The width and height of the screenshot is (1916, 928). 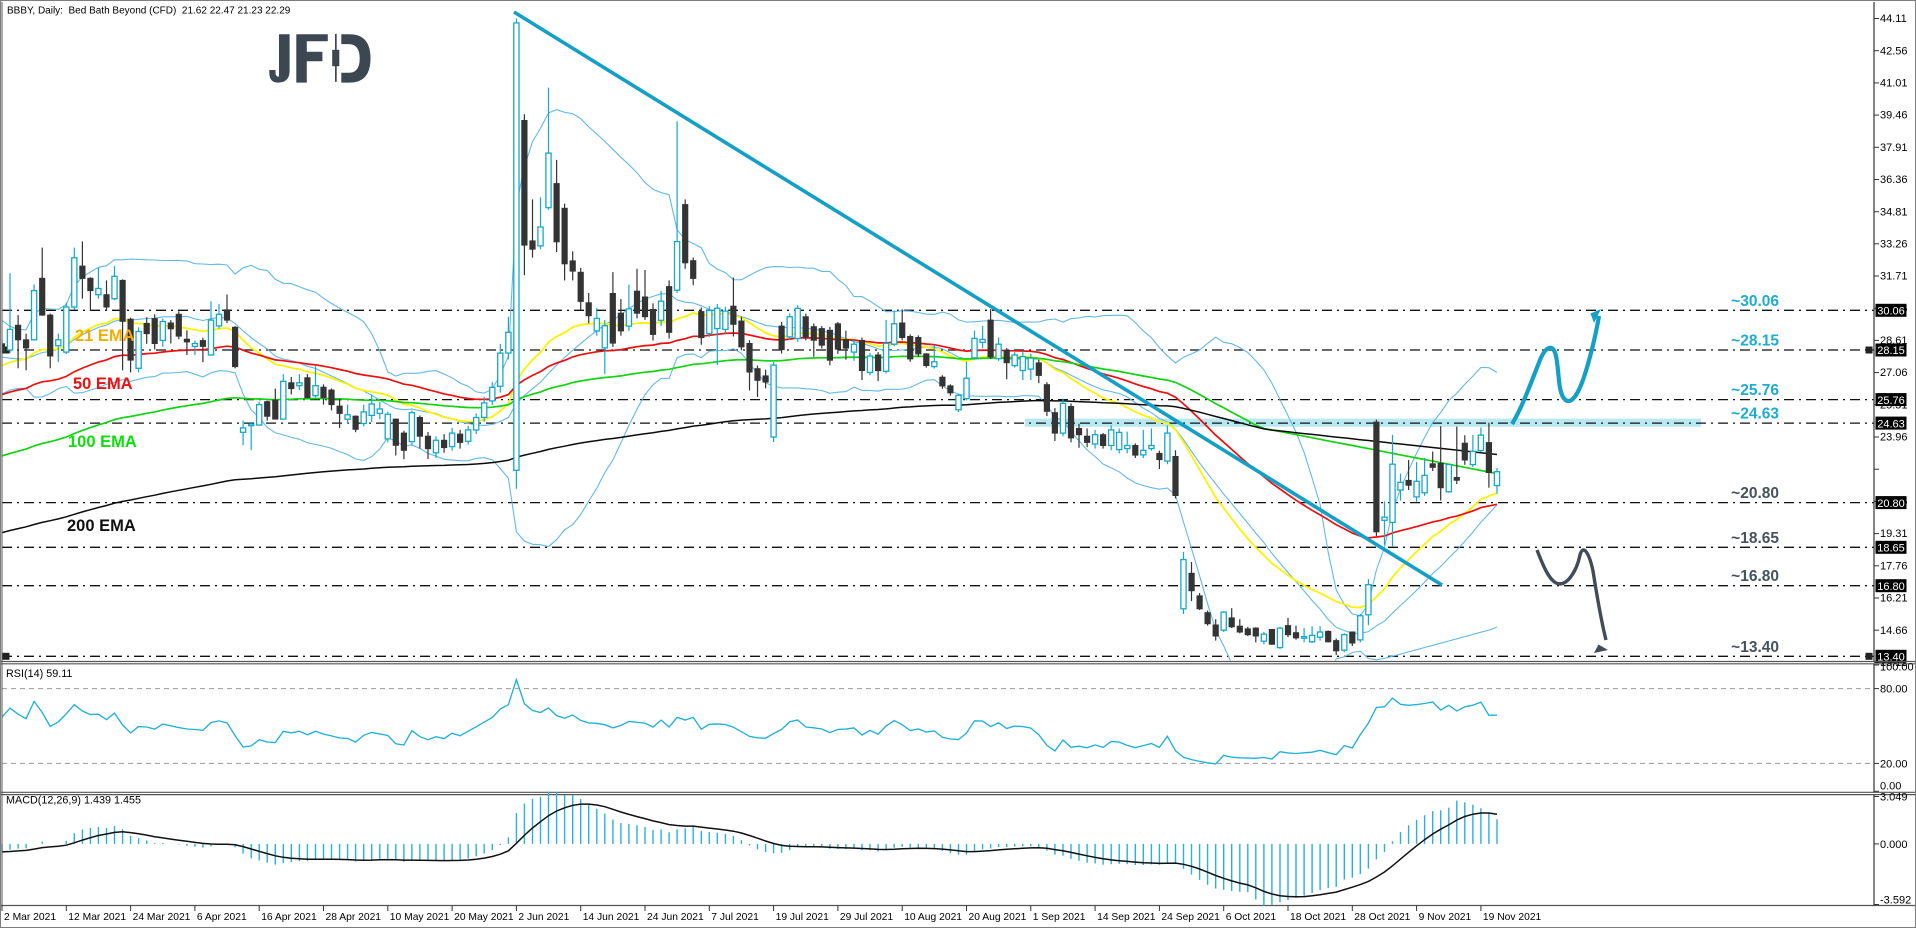 I want to click on svg-text: ~28.15, so click(x=1755, y=341).